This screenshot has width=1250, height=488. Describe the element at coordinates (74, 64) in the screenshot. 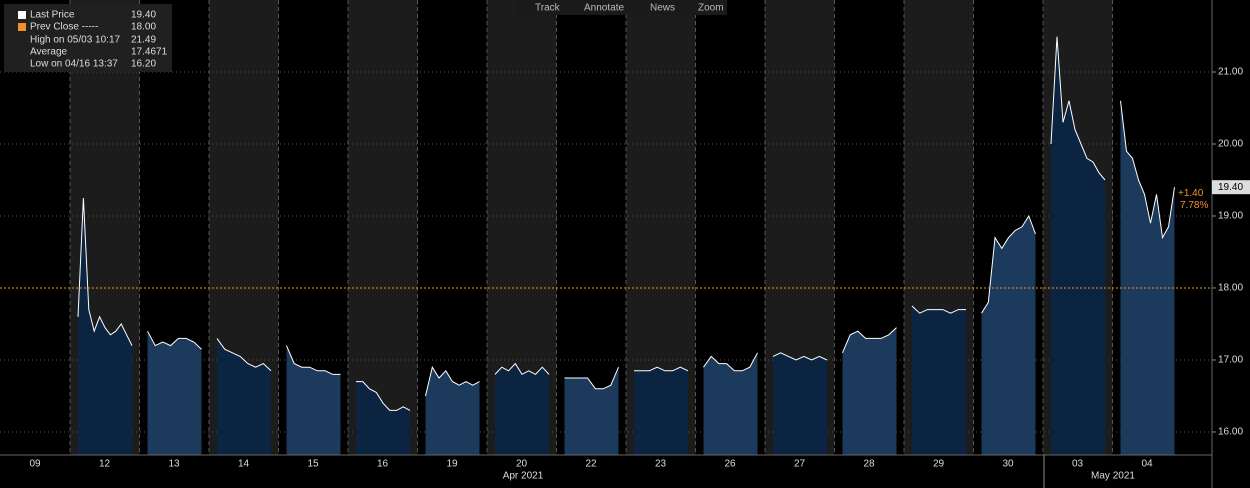

I see `legend-label: Low on 04/16 13:37` at that location.